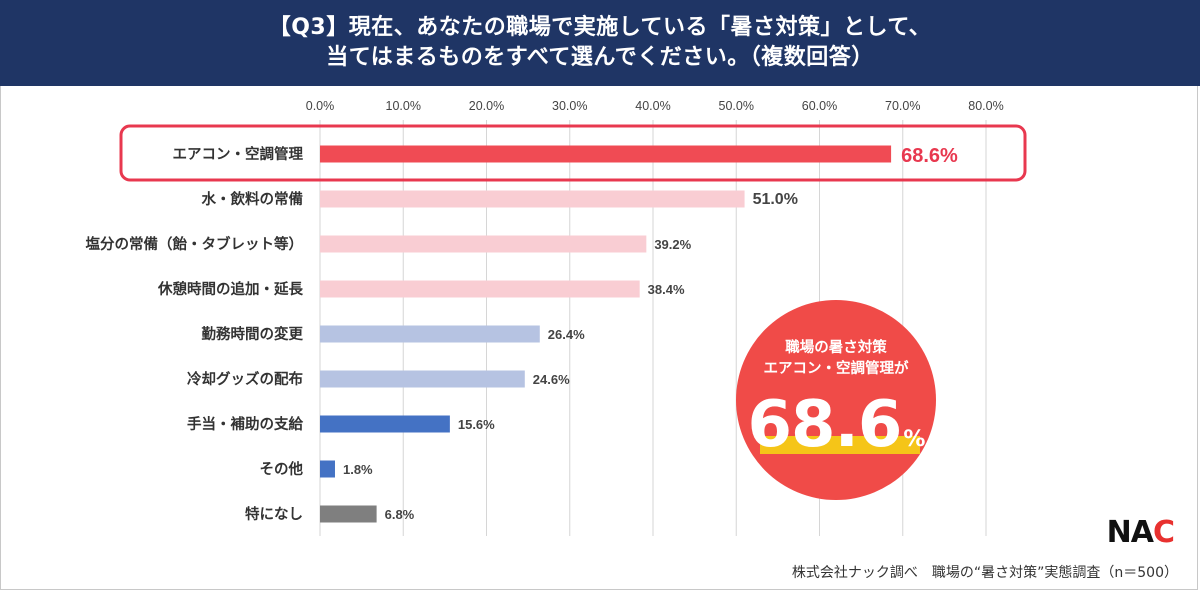 This screenshot has height=592, width=1200. Describe the element at coordinates (358, 469) in the screenshot. I see `value-label: 1.8%` at that location.